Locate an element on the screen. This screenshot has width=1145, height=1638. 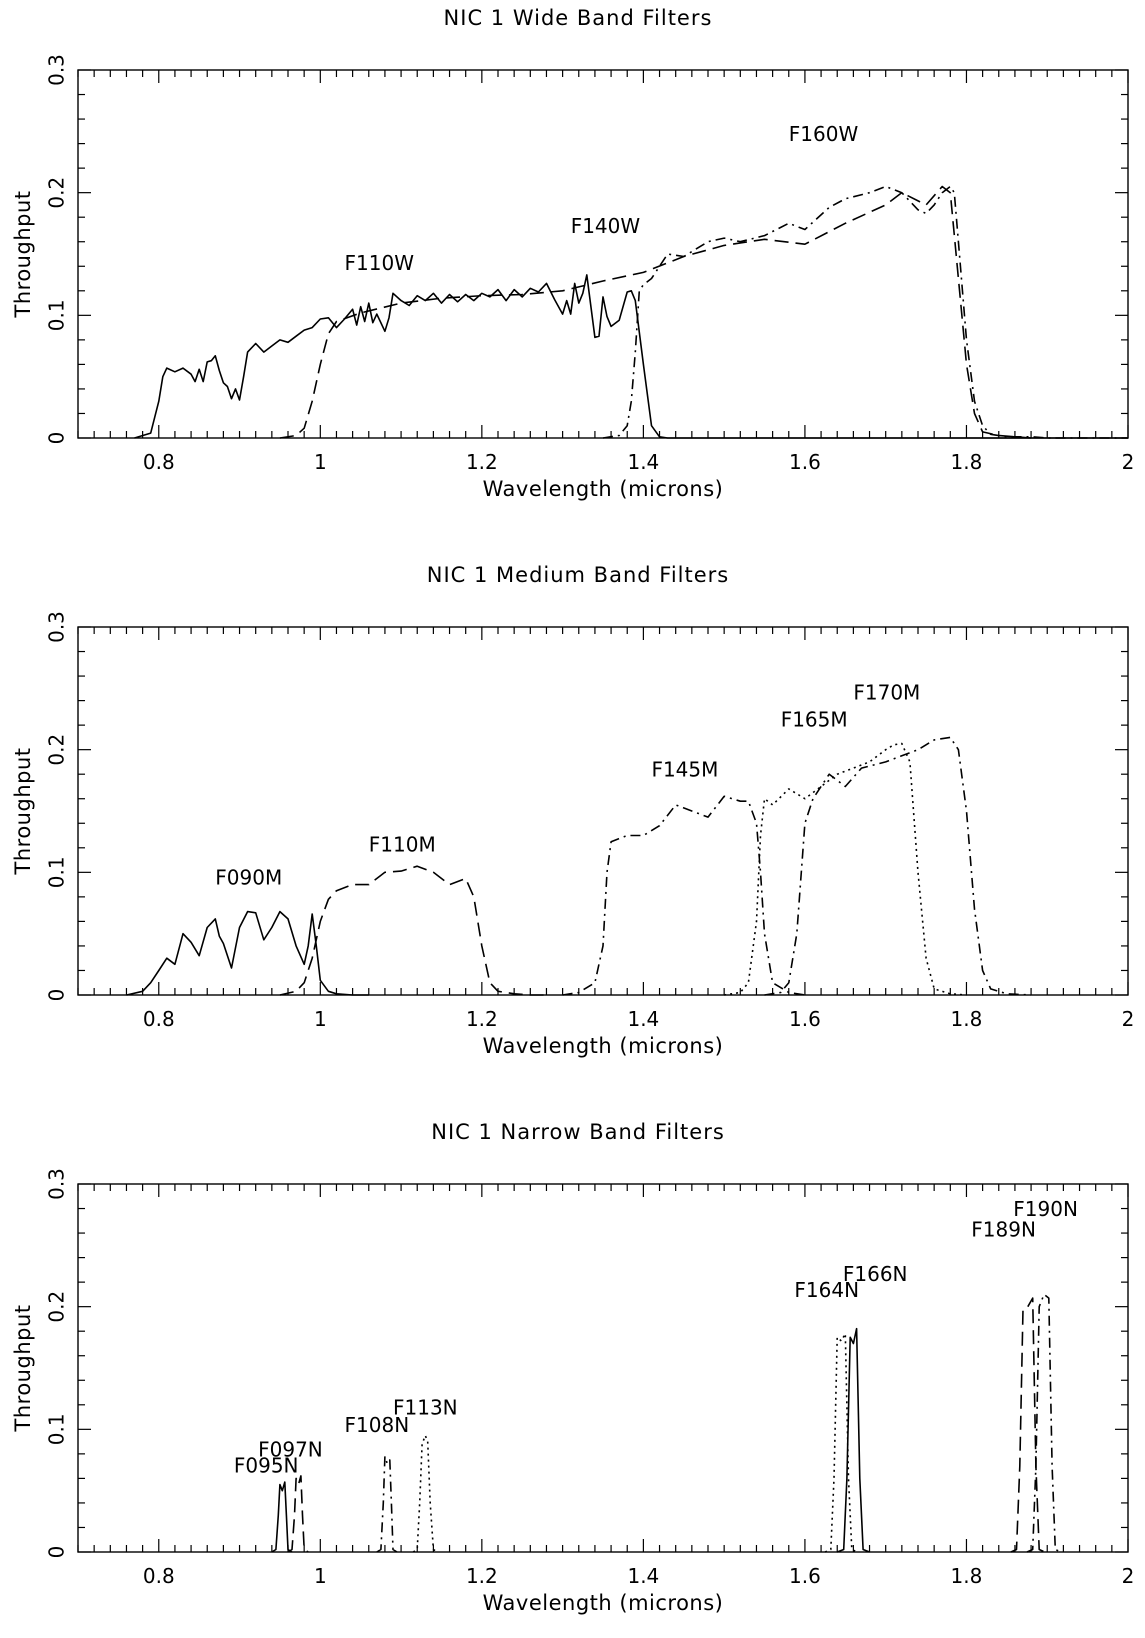
series-line-f160w is located at coordinates (865, 312).